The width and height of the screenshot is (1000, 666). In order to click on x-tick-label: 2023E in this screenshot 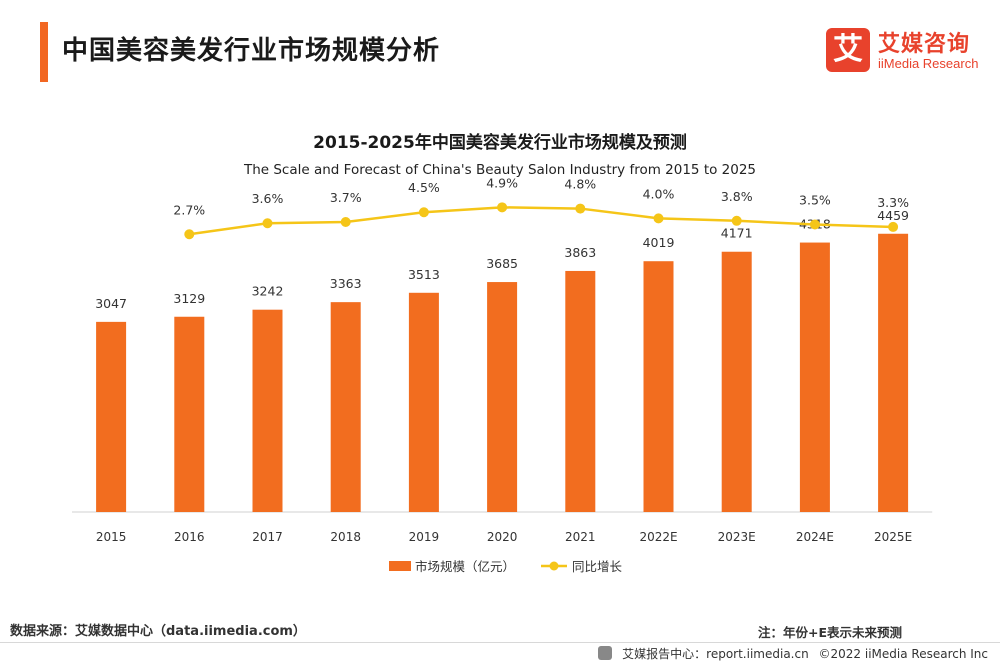, I will do `click(737, 537)`.